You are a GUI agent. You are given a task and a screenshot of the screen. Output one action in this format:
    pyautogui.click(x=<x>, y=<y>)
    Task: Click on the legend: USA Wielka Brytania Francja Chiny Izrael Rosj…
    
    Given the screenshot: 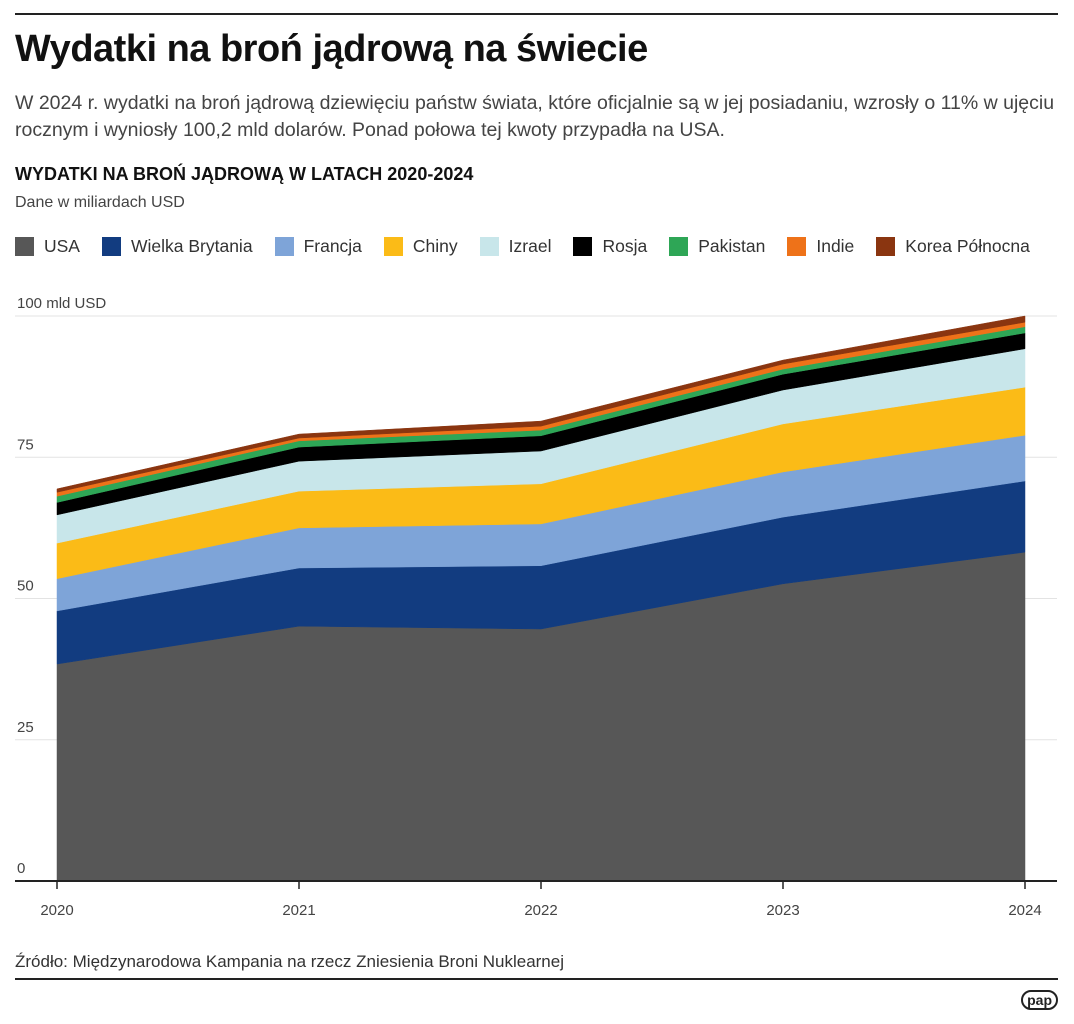 What is the action you would take?
    pyautogui.click(x=533, y=246)
    